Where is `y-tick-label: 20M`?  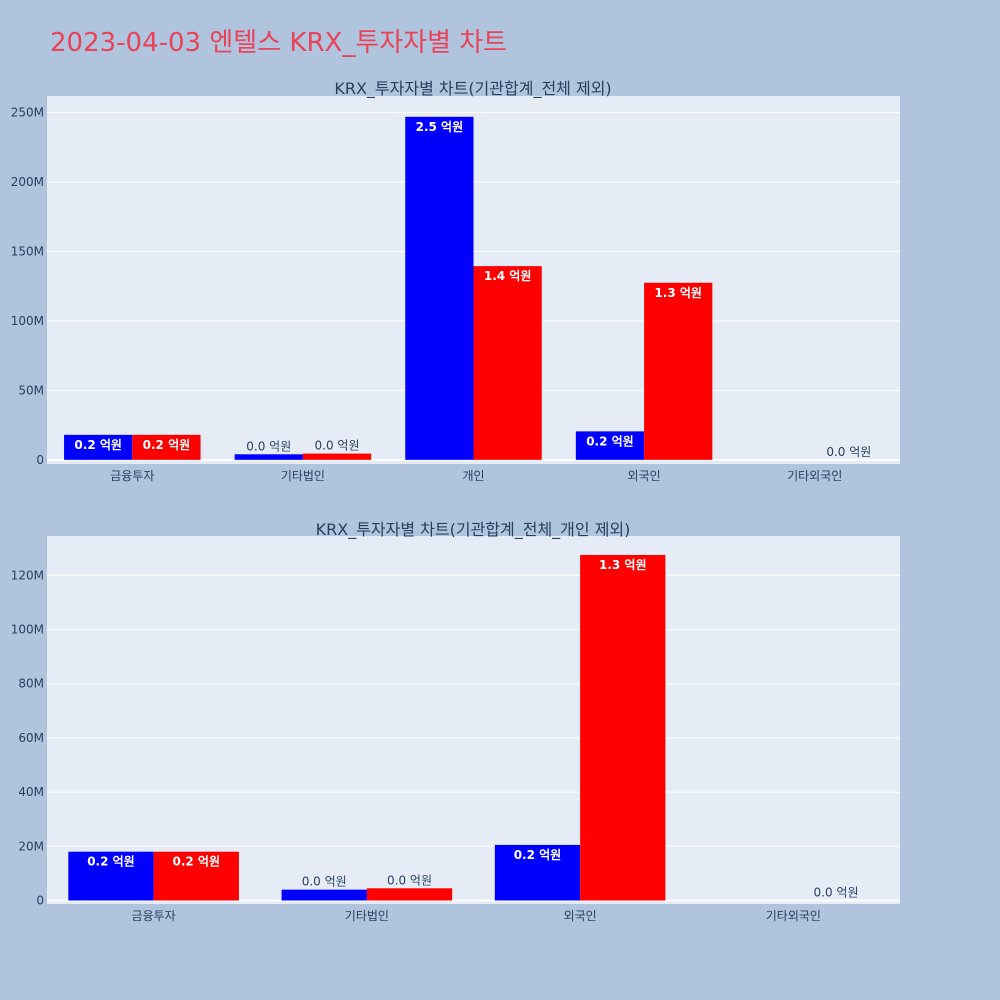
y-tick-label: 20M is located at coordinates (31, 846).